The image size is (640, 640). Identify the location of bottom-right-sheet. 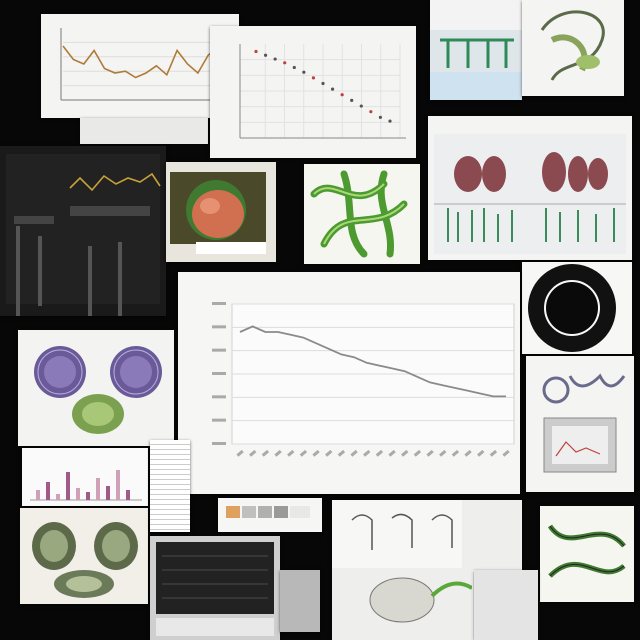
(506, 605).